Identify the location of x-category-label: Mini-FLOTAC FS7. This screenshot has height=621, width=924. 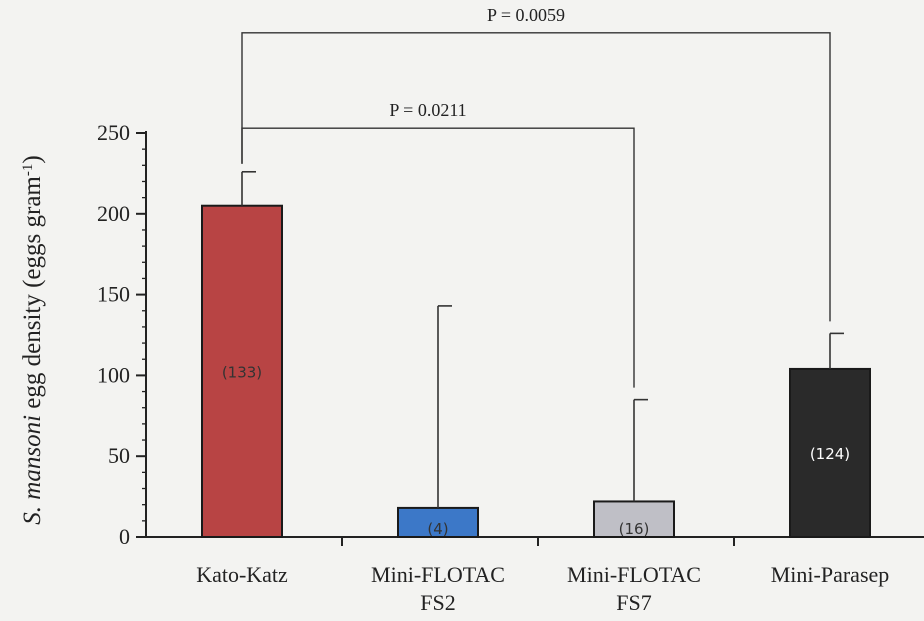
(634, 588).